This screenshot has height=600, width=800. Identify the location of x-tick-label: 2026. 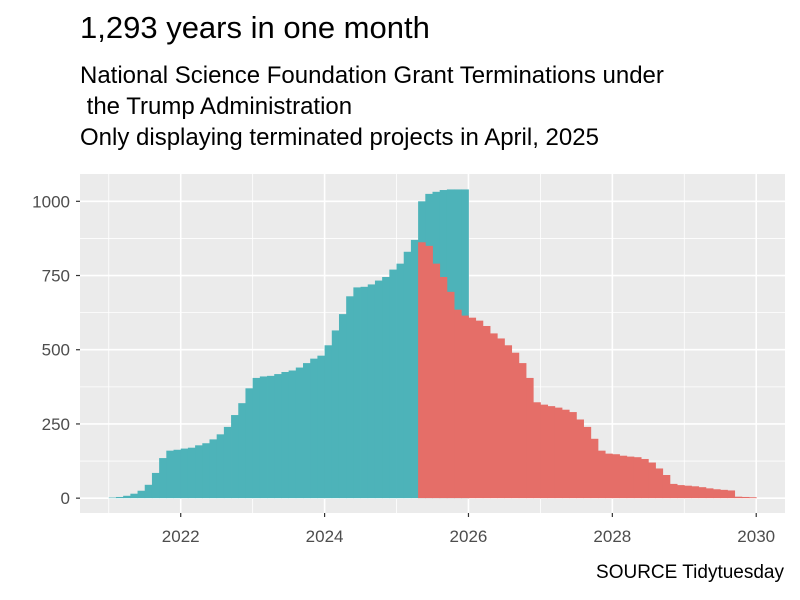
(469, 536).